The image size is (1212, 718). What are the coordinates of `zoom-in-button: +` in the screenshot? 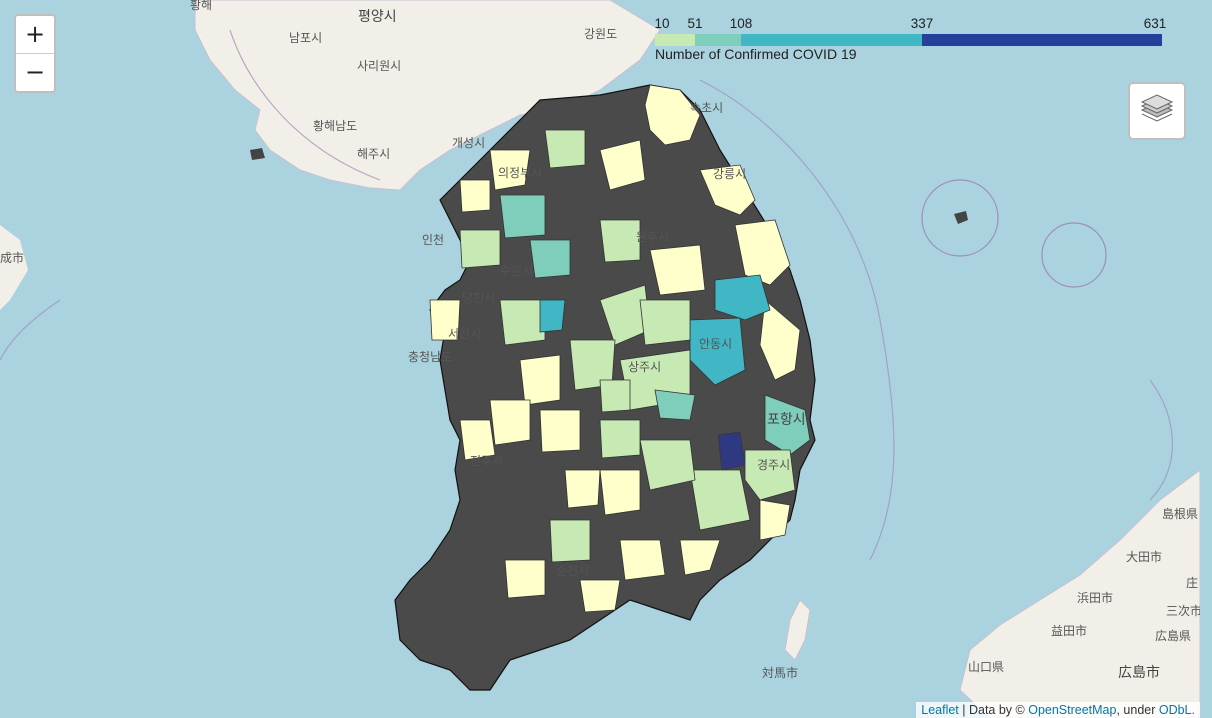 It's located at (35, 34).